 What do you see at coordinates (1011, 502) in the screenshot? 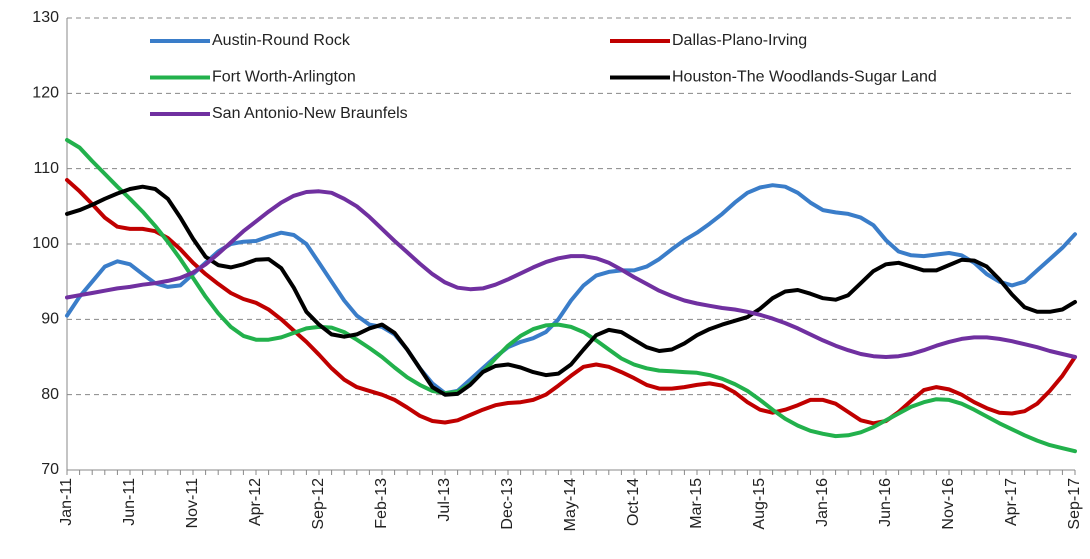
I see `x-tick-label: Apr-17` at bounding box center [1011, 502].